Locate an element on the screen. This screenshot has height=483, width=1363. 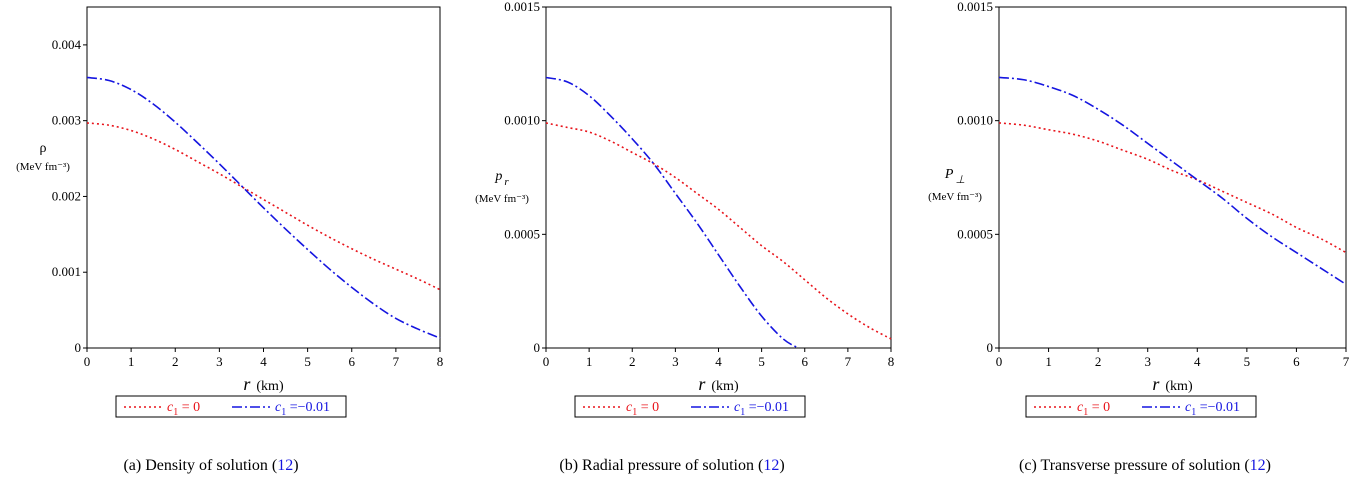
y-tick-label: 0.0010 is located at coordinates (975, 120).